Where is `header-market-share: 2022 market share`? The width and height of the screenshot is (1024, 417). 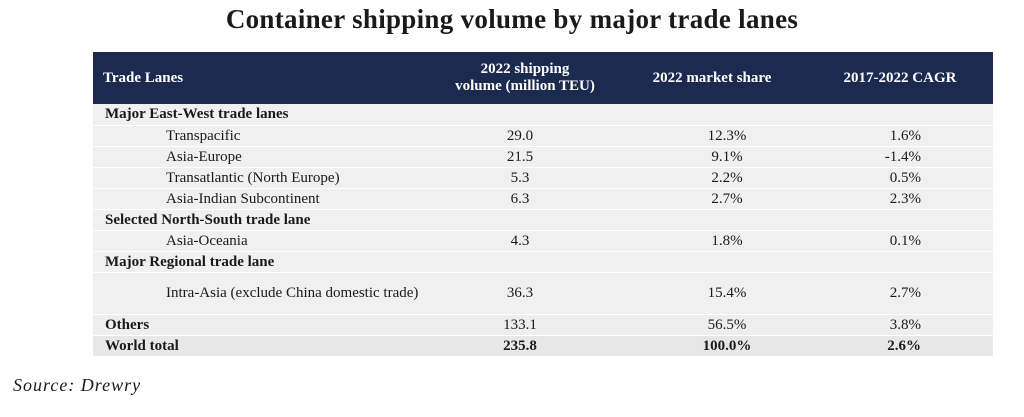
header-market-share: 2022 market share is located at coordinates (712, 77).